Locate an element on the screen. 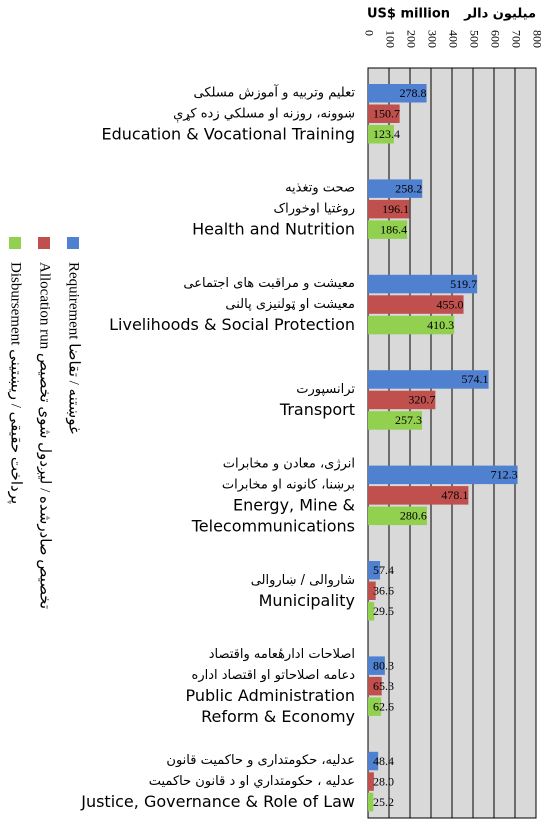 The width and height of the screenshot is (542, 822). category-label: اصلاحات ادارهٔعامه واقتصاد is located at coordinates (282, 654).